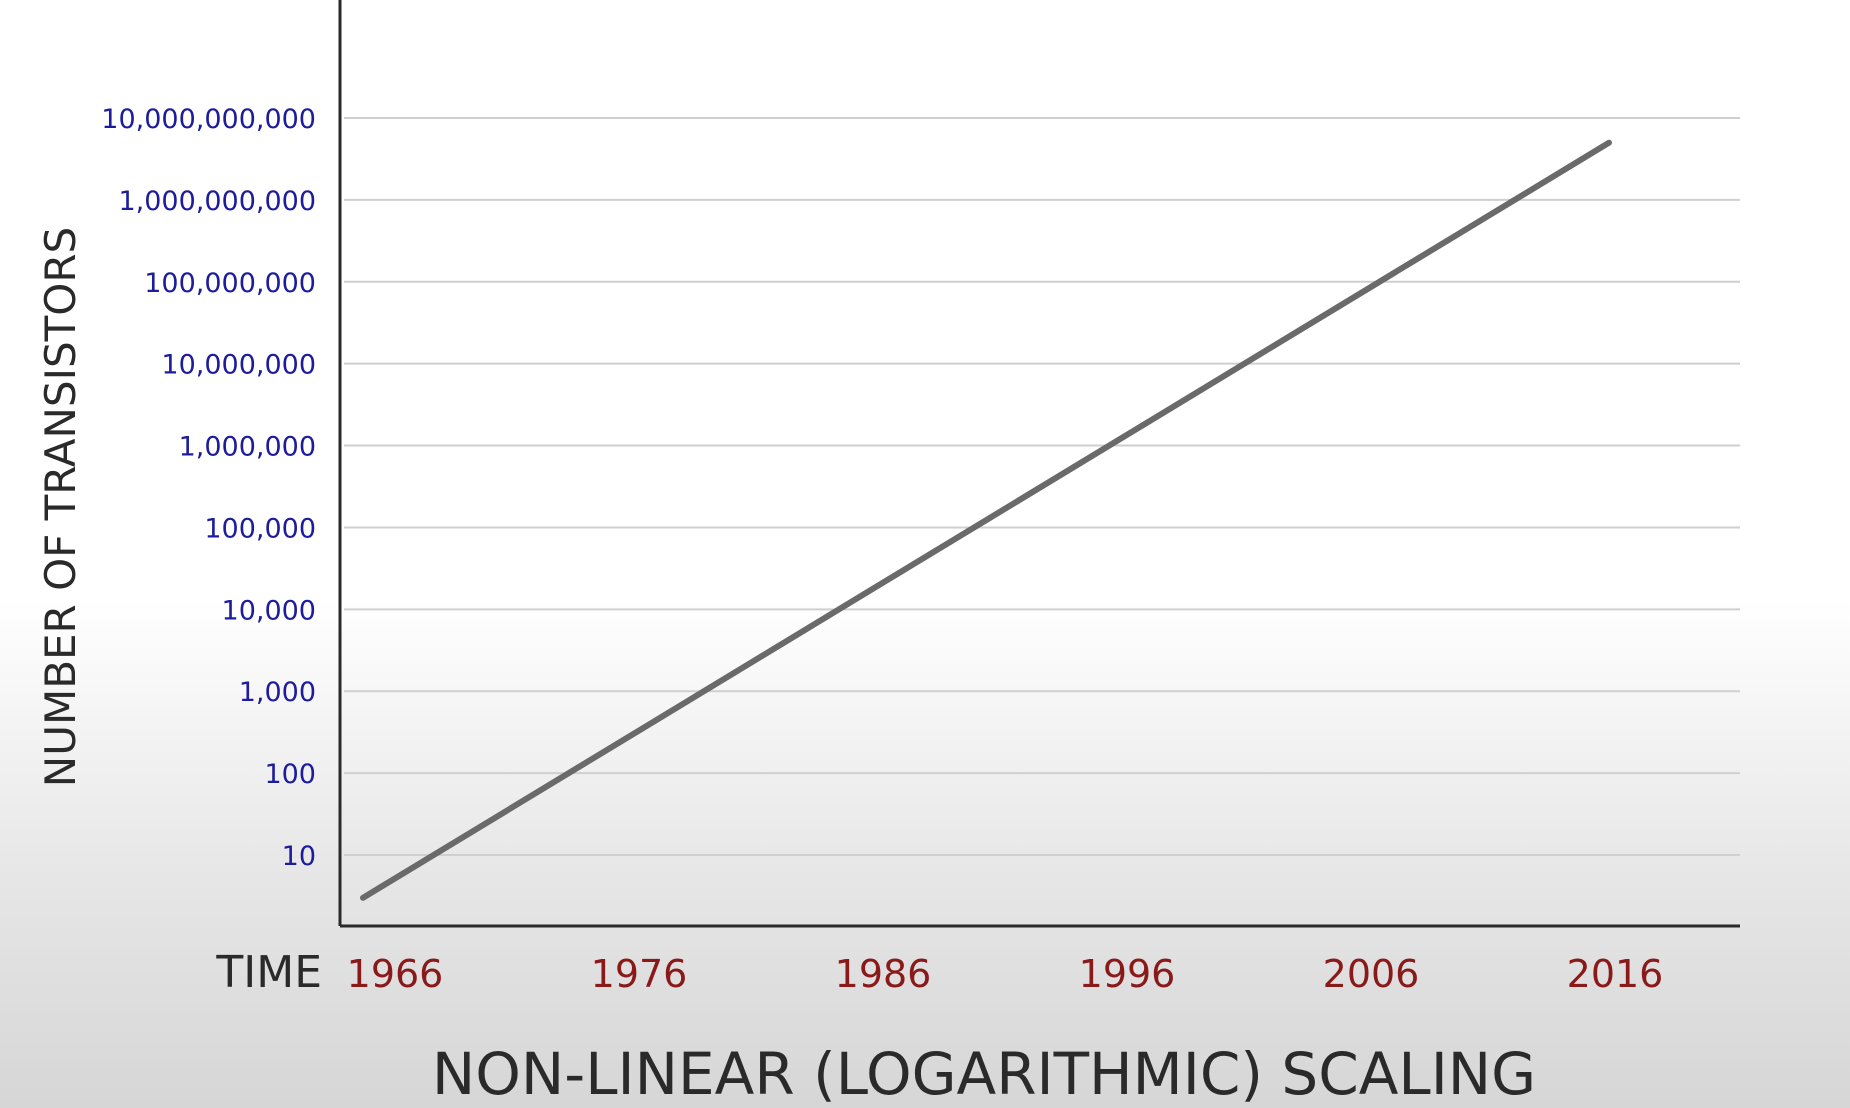  I want to click on x-tick-label: 1986, so click(883, 974).